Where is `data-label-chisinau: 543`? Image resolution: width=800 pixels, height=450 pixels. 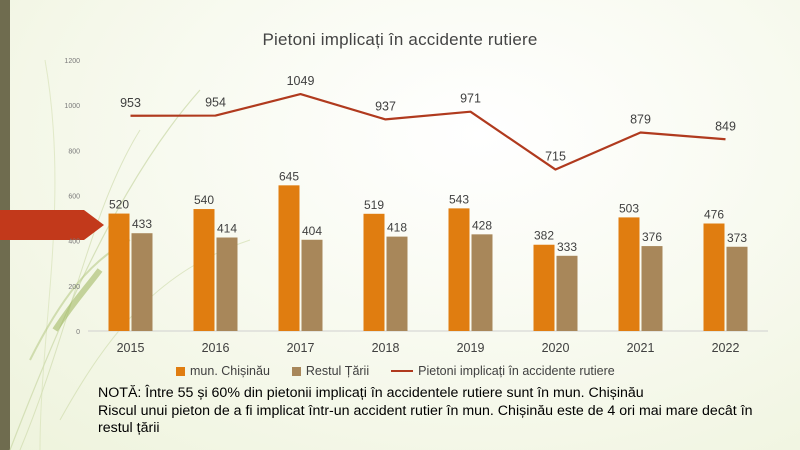
data-label-chisinau: 543 is located at coordinates (459, 199).